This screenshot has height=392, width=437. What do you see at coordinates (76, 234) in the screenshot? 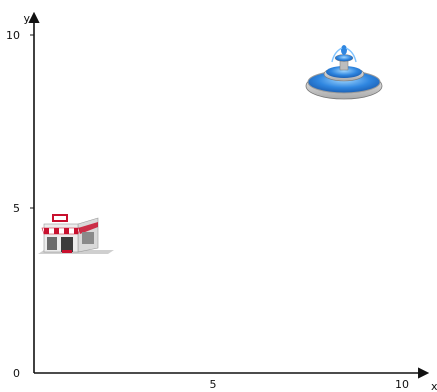
I see `shop-icon` at bounding box center [76, 234].